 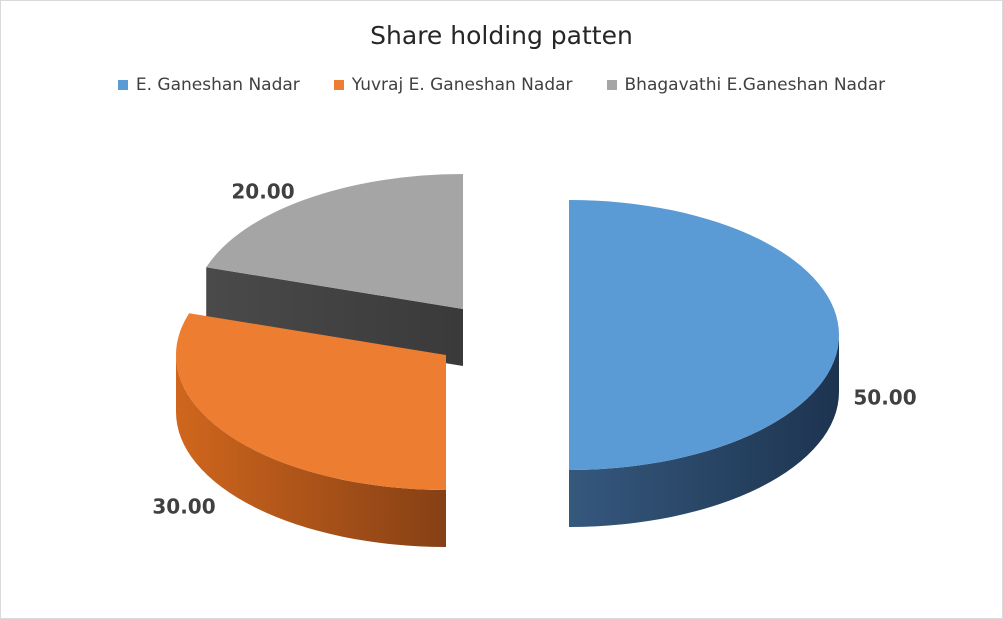 I want to click on legend-label-1: Yuvraj E. Ganeshan Nadar, so click(x=462, y=85).